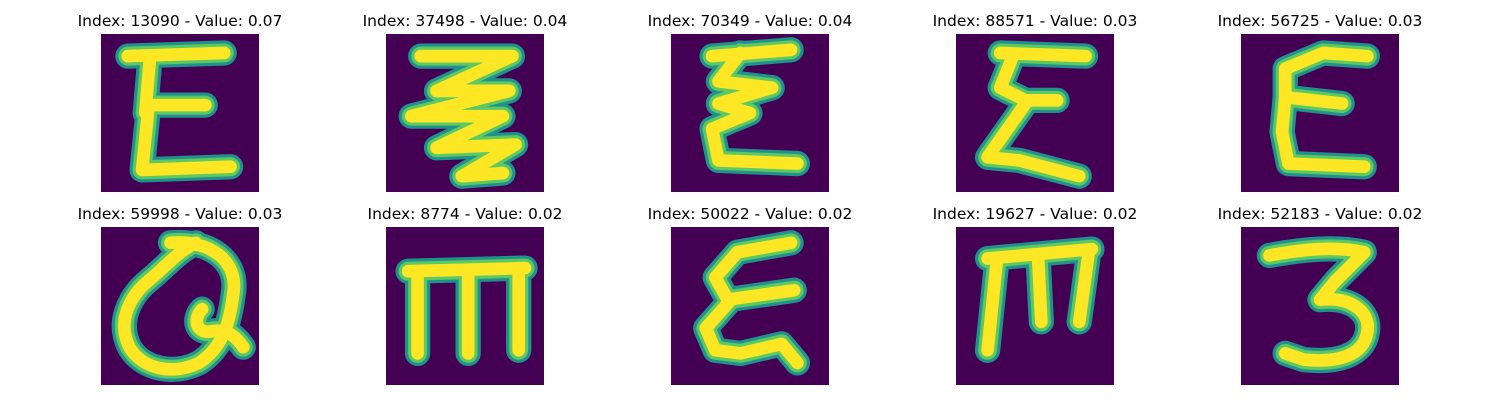 The height and width of the screenshot is (400, 1500). Describe the element at coordinates (180, 21) in the screenshot. I see `panel-title: Index: 13090 - Value: 0.07` at that location.